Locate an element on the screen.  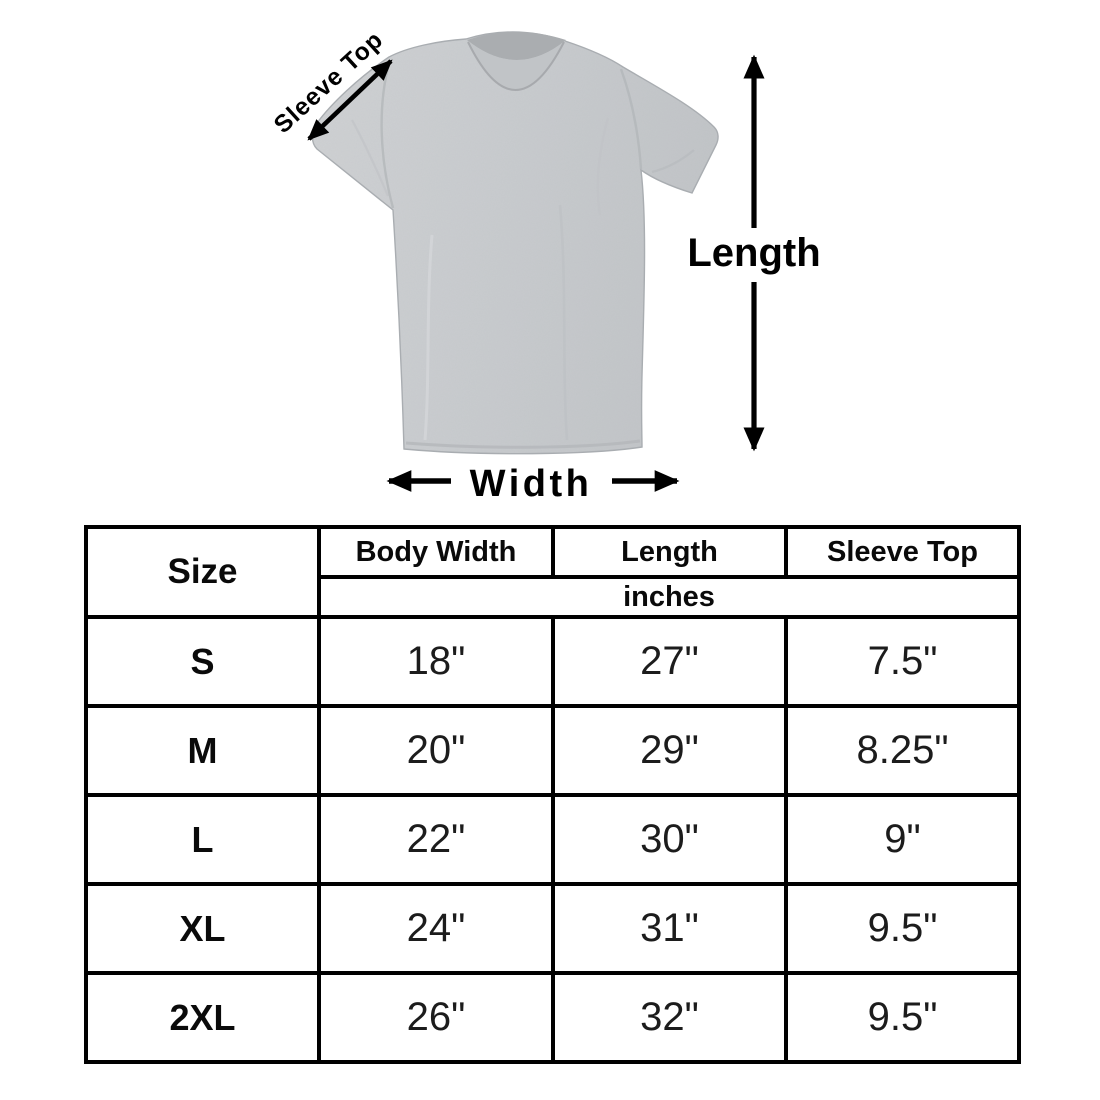
length-cell: 31" is located at coordinates (669, 928).